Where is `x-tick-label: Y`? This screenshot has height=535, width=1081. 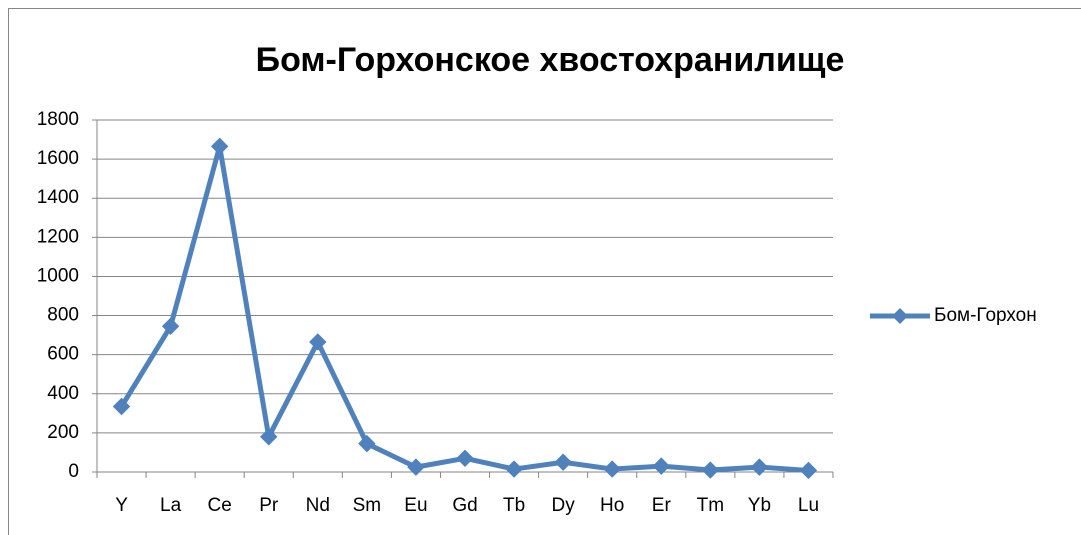 x-tick-label: Y is located at coordinates (121, 505).